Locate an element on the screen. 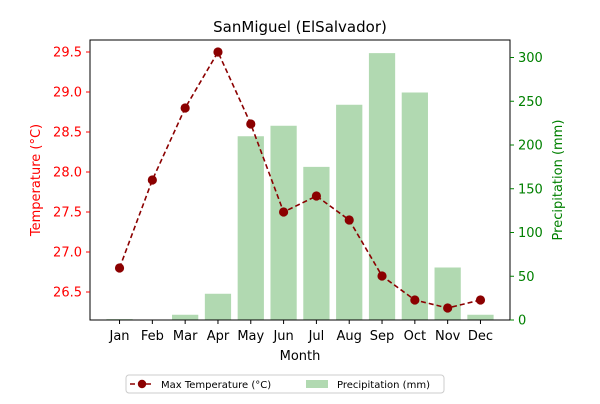 Image resolution: width=600 pixels, height=404 pixels. legend-label-precipitation: Precipitation (mm) is located at coordinates (383, 385).